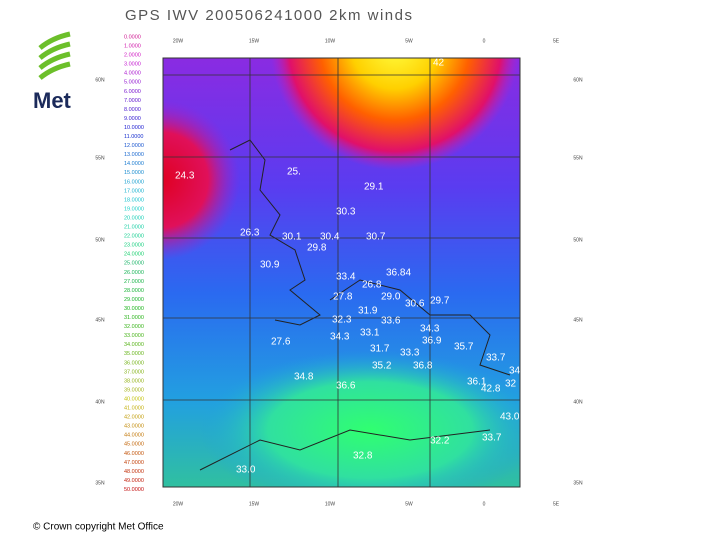 This screenshot has width=720, height=540. What do you see at coordinates (317, 248) in the screenshot?
I see `station-value: 29.8` at bounding box center [317, 248].